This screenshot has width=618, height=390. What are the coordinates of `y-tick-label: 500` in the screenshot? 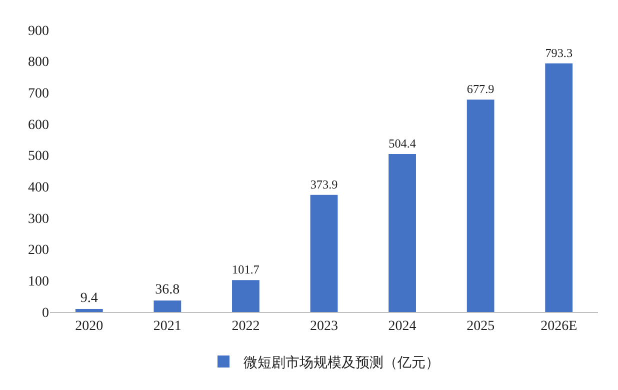 It's located at (38, 156).